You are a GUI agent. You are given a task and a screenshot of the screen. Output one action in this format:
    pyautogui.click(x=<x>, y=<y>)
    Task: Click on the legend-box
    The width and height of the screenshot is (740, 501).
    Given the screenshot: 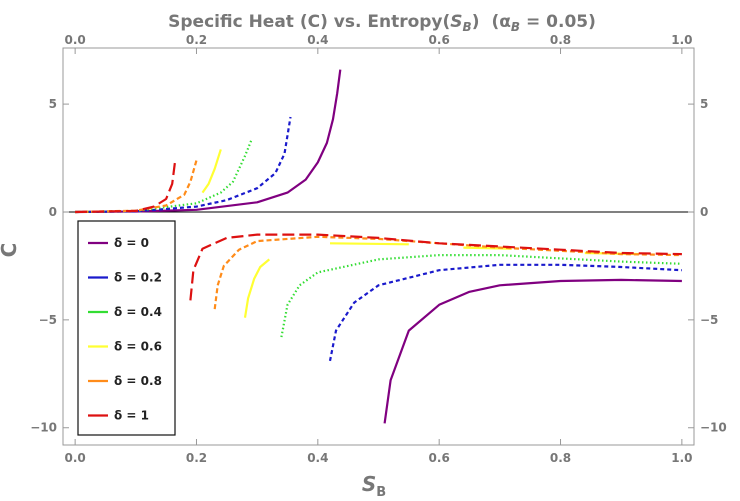 What is the action you would take?
    pyautogui.click(x=126, y=328)
    